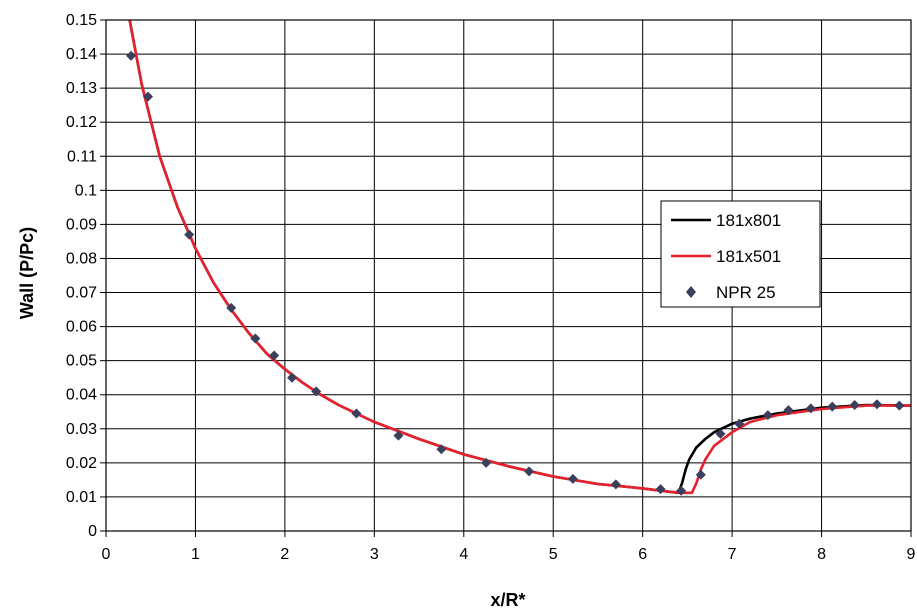  I want to click on x-tick-label: 0, so click(106, 554).